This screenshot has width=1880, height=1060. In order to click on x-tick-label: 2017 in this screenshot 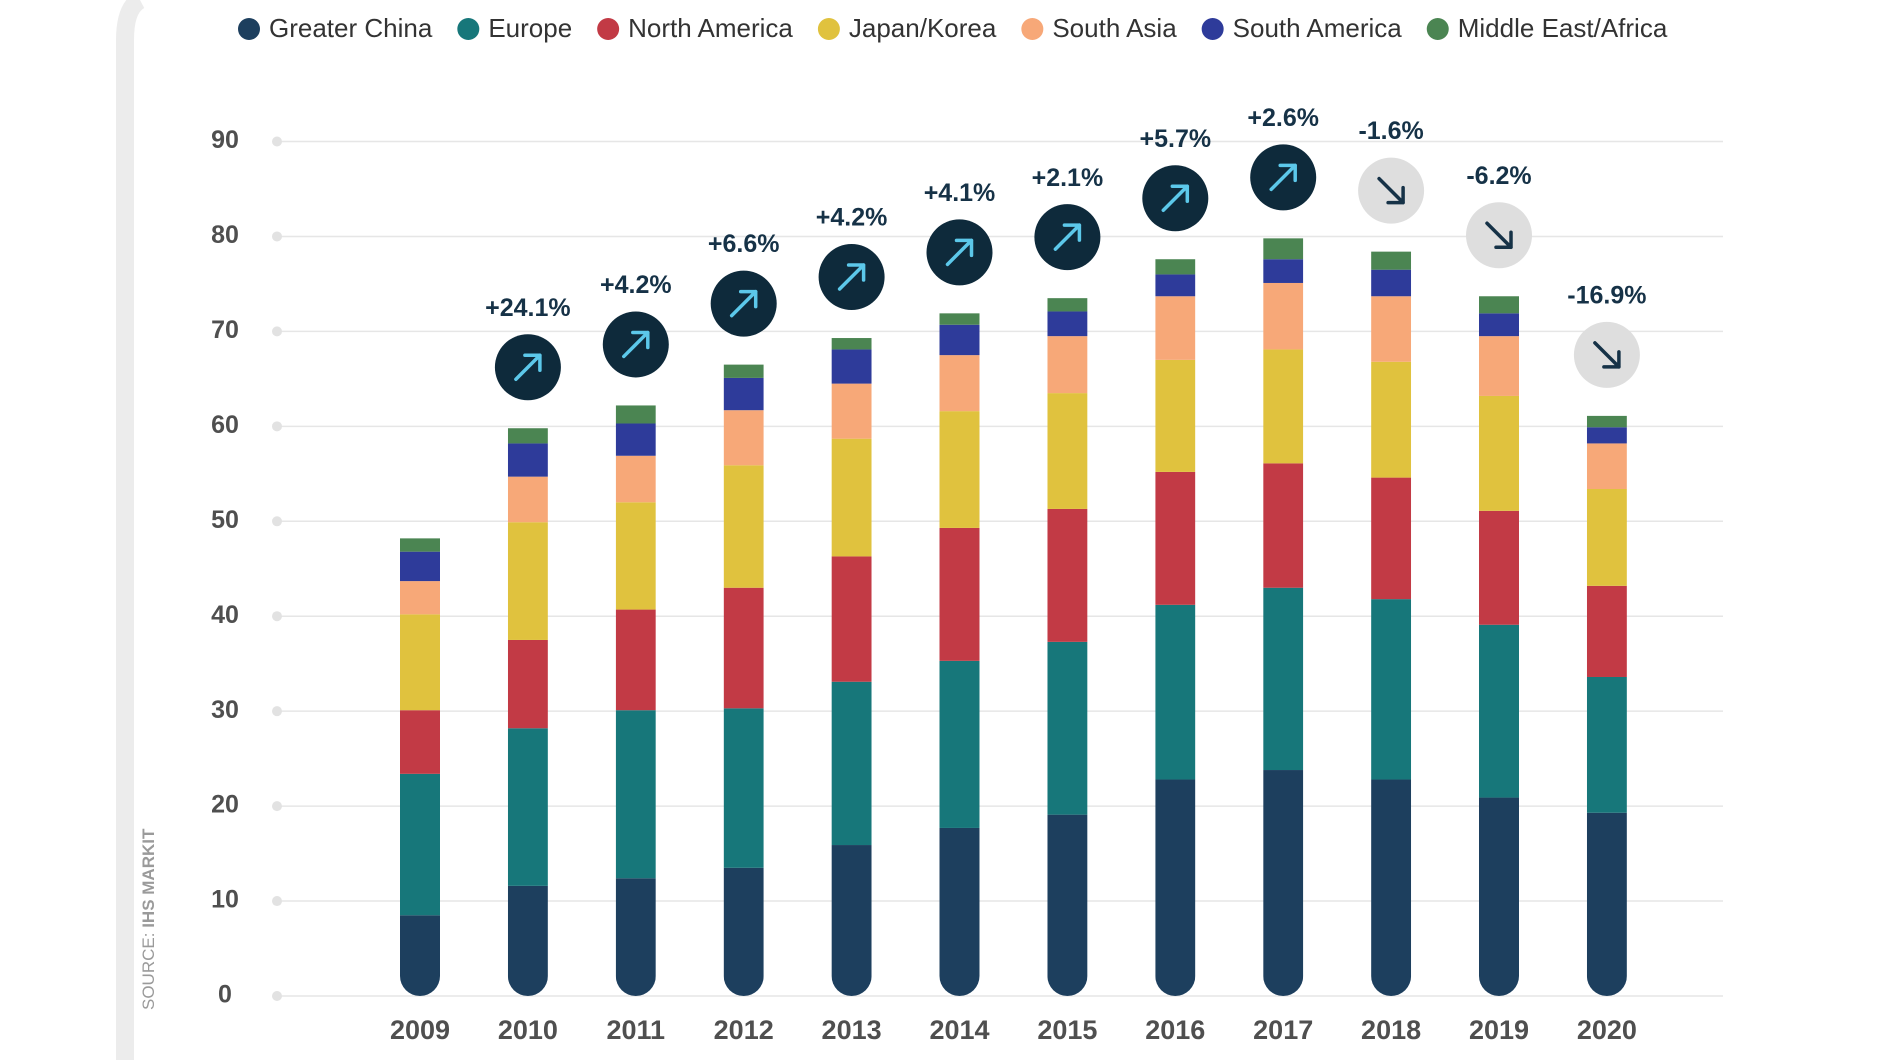, I will do `click(1283, 1030)`.